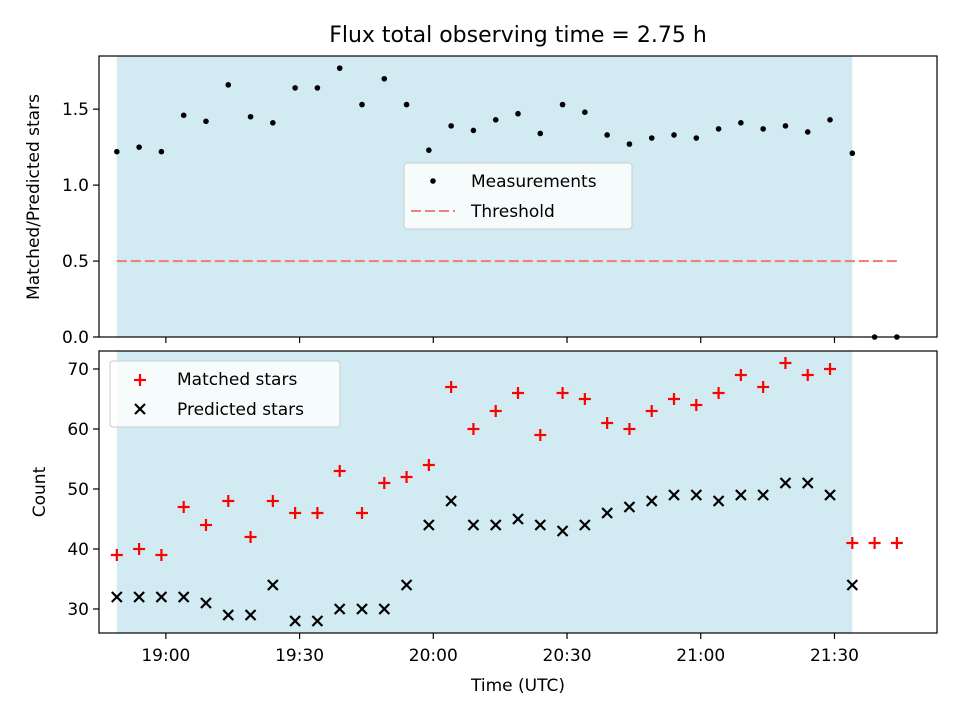 Image resolution: width=960 pixels, height=720 pixels. What do you see at coordinates (78, 490) in the screenshot?
I see `bottom-ytick-label: 50` at bounding box center [78, 490].